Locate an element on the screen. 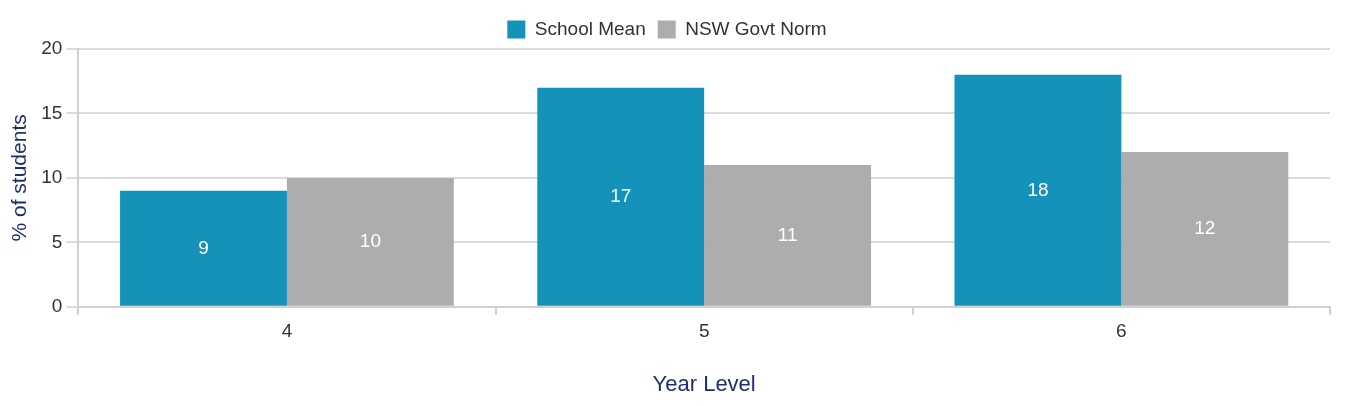 The height and width of the screenshot is (406, 1348). legend-label: NSW Govt Norm is located at coordinates (756, 28).